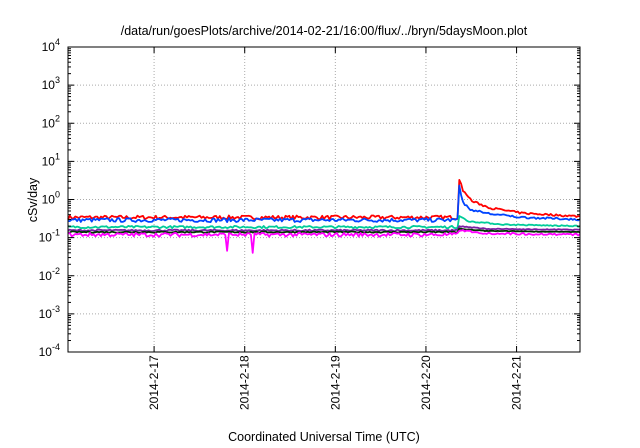  What do you see at coordinates (49, 274) in the screenshot?
I see `y-tick-label: 10⁻²` at bounding box center [49, 274].